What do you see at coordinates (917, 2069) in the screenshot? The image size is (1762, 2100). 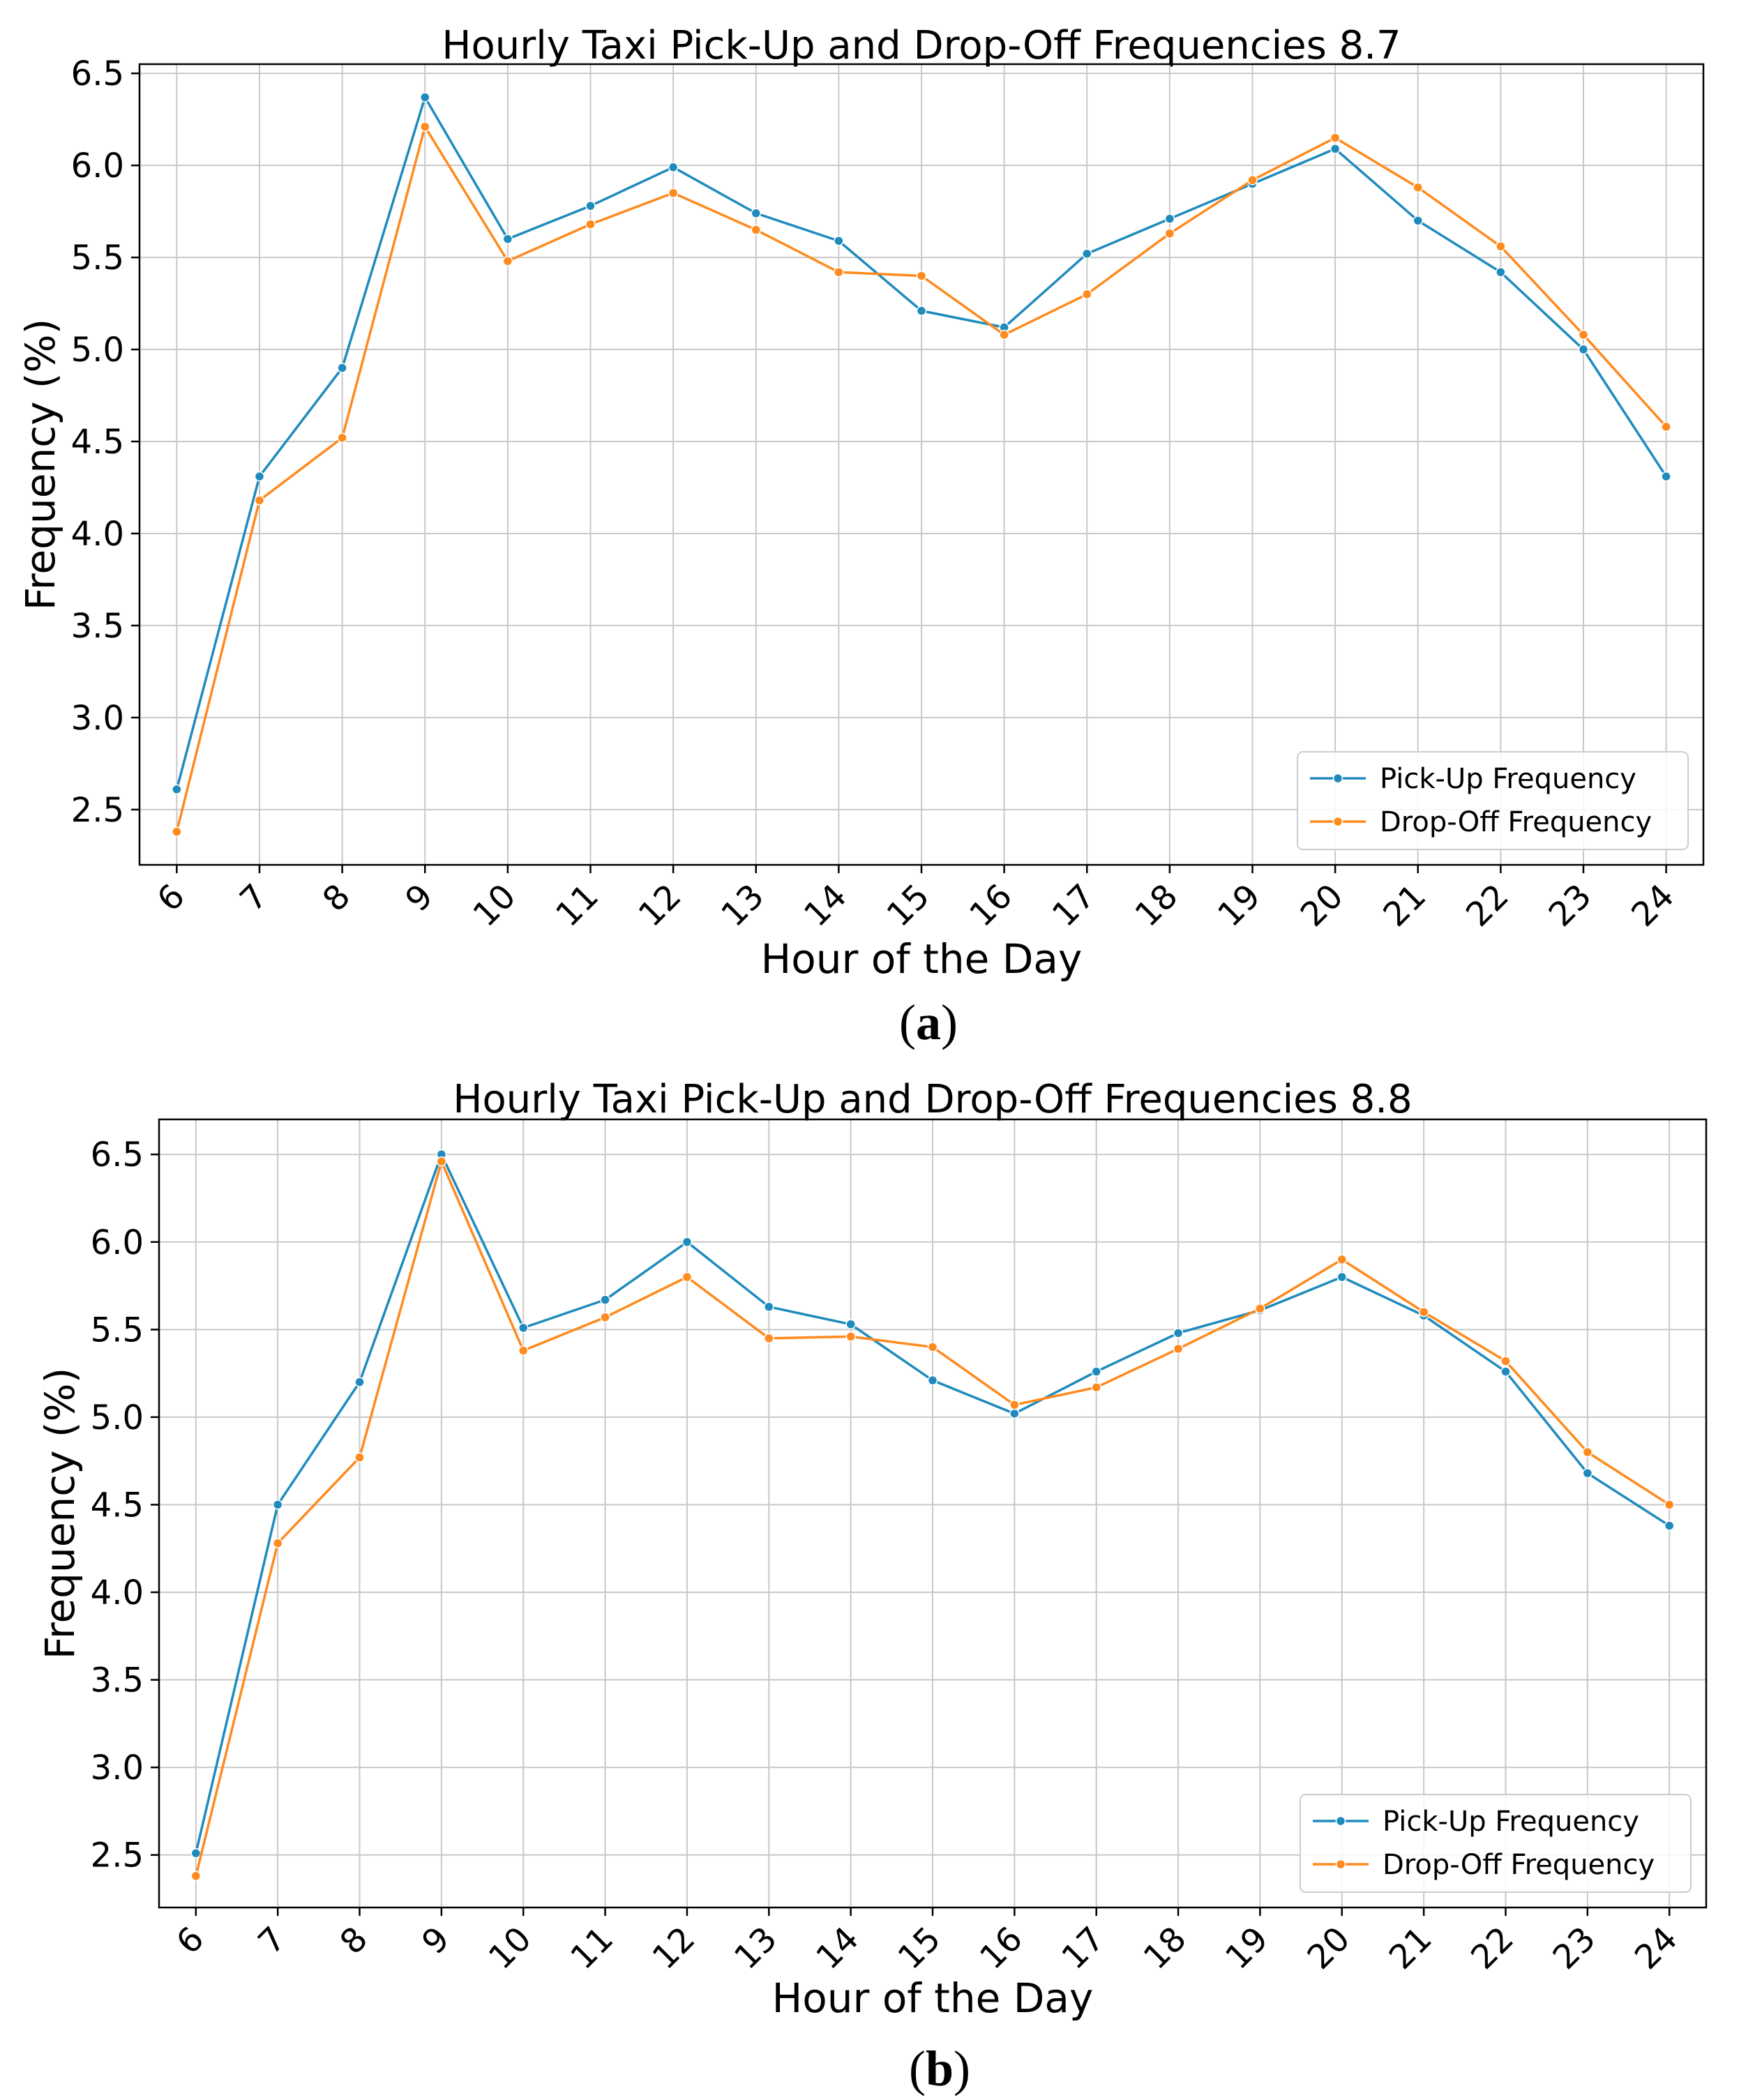 I see `caption-open: (` at bounding box center [917, 2069].